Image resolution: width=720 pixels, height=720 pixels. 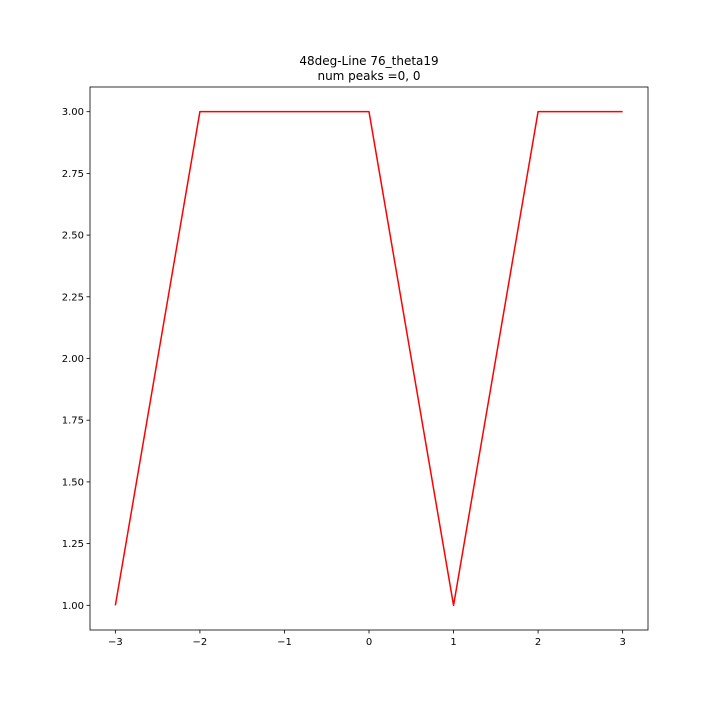 I want to click on x-tick-label: 2, so click(x=538, y=642).